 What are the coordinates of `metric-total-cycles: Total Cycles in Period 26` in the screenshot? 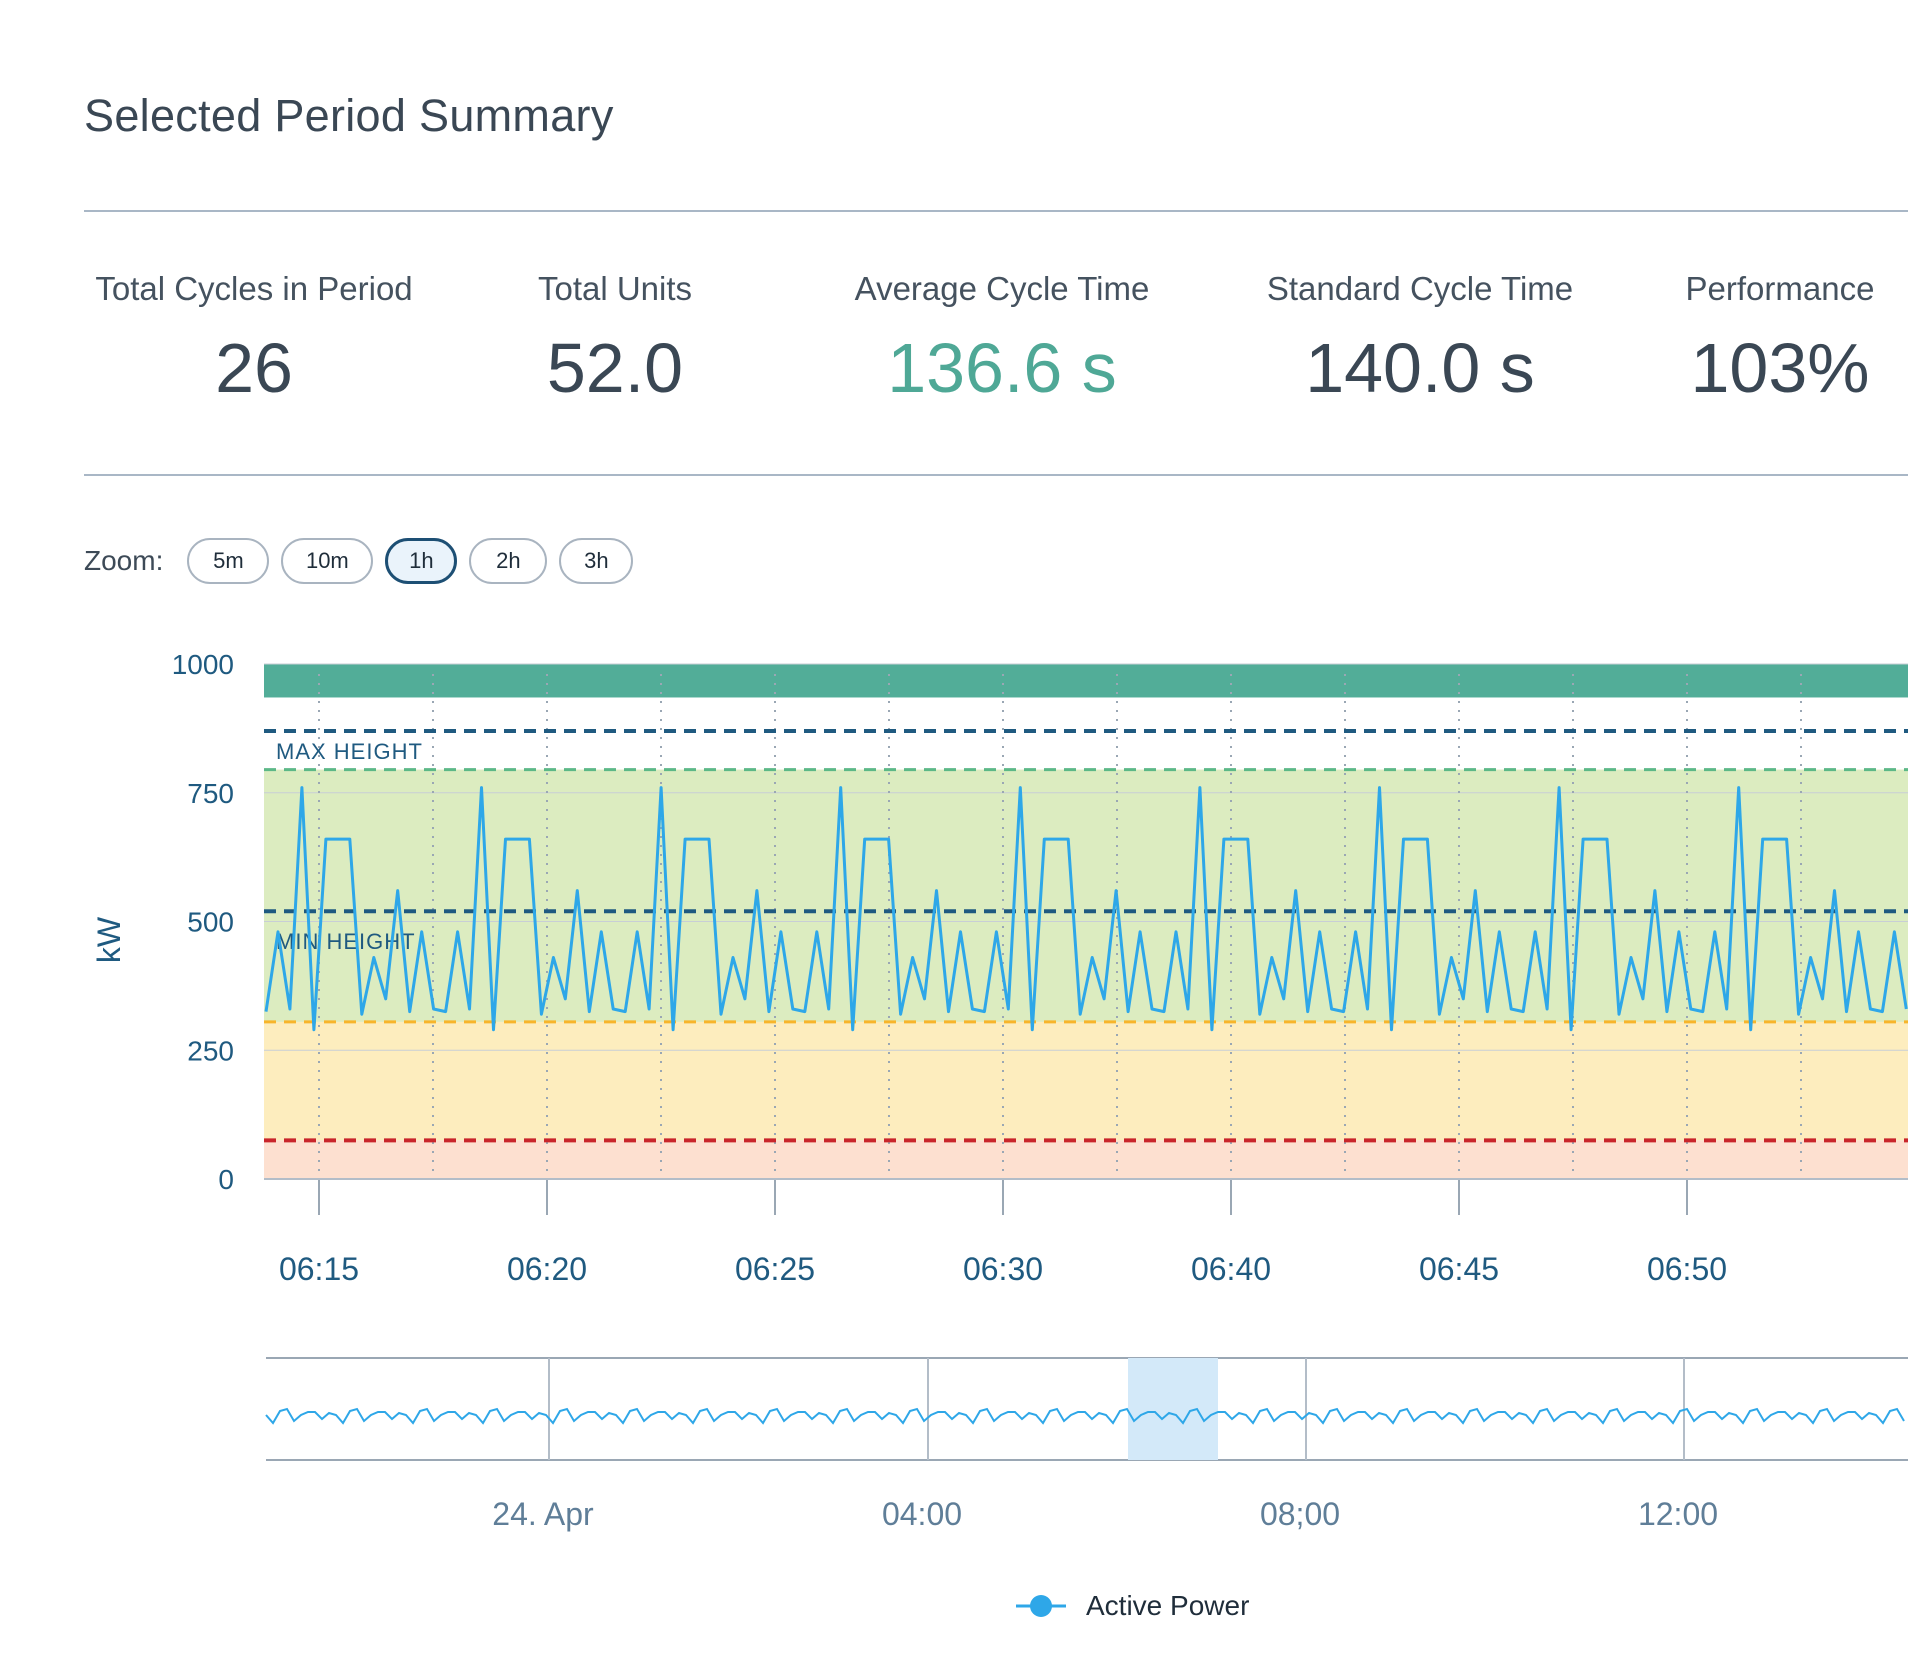 It's located at (254, 339).